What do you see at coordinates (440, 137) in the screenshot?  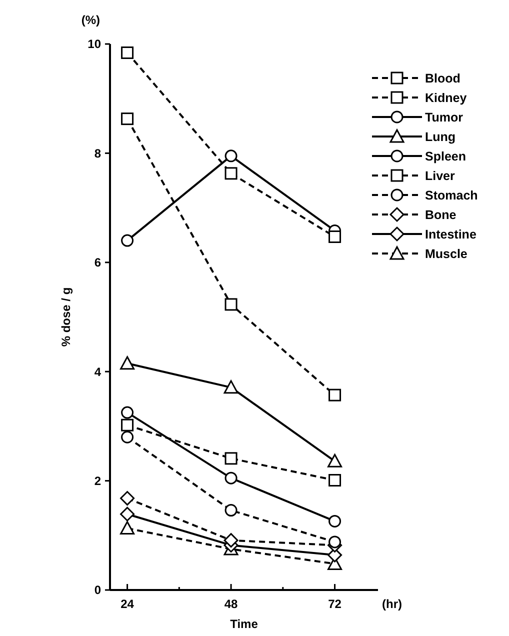 I see `legend-label: Lung` at bounding box center [440, 137].